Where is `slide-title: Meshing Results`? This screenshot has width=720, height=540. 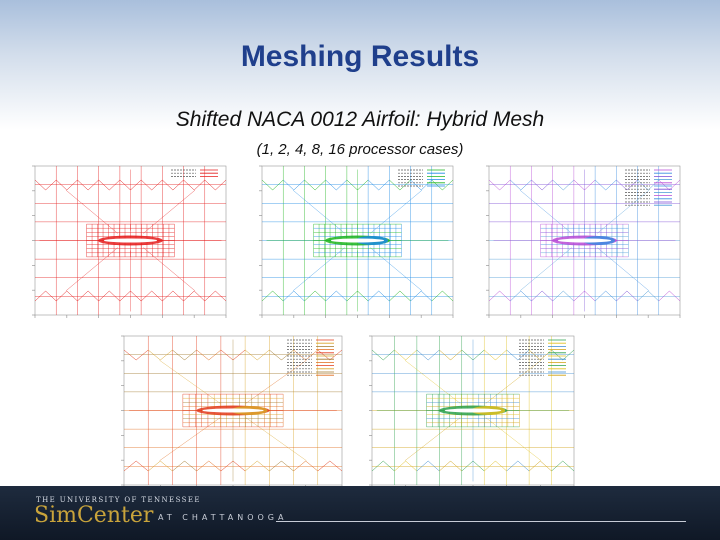 slide-title: Meshing Results is located at coordinates (360, 56).